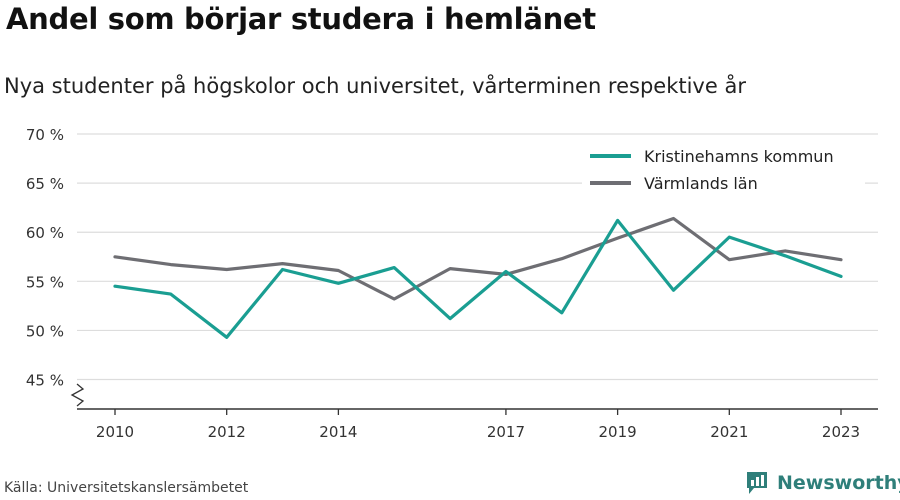 This screenshot has height=500, width=900. Describe the element at coordinates (841, 432) in the screenshot. I see `x-tick-label: 2023` at that location.